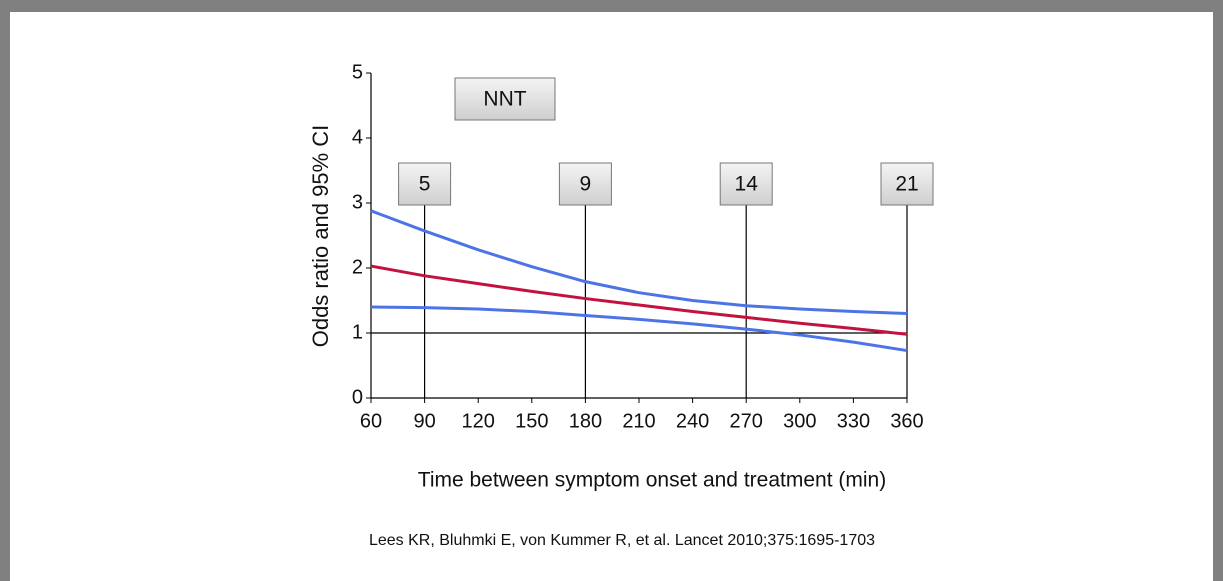 The image size is (1223, 581). I want to click on x-tick-label: 210, so click(638, 421).